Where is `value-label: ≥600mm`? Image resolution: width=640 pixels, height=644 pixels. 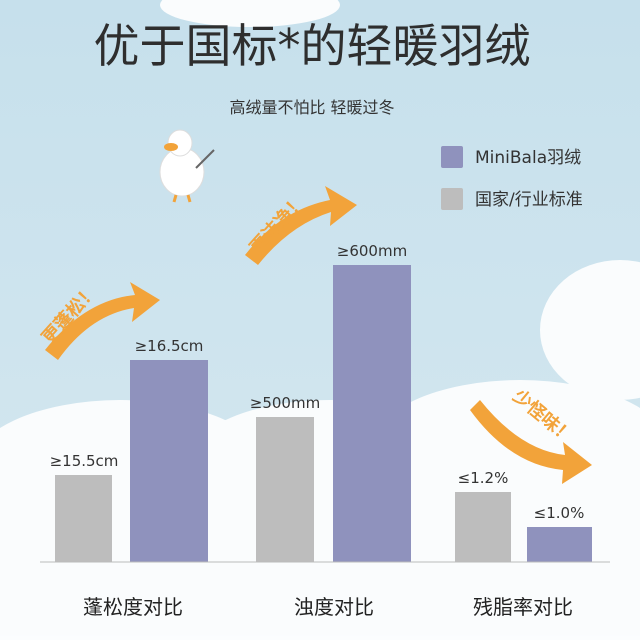
value-label: ≥600mm is located at coordinates (372, 251).